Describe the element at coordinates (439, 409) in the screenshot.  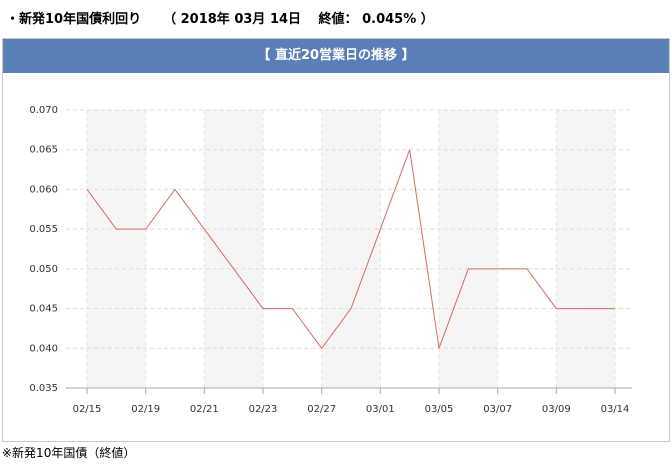
I see `x-tick-label: 03/05` at that location.